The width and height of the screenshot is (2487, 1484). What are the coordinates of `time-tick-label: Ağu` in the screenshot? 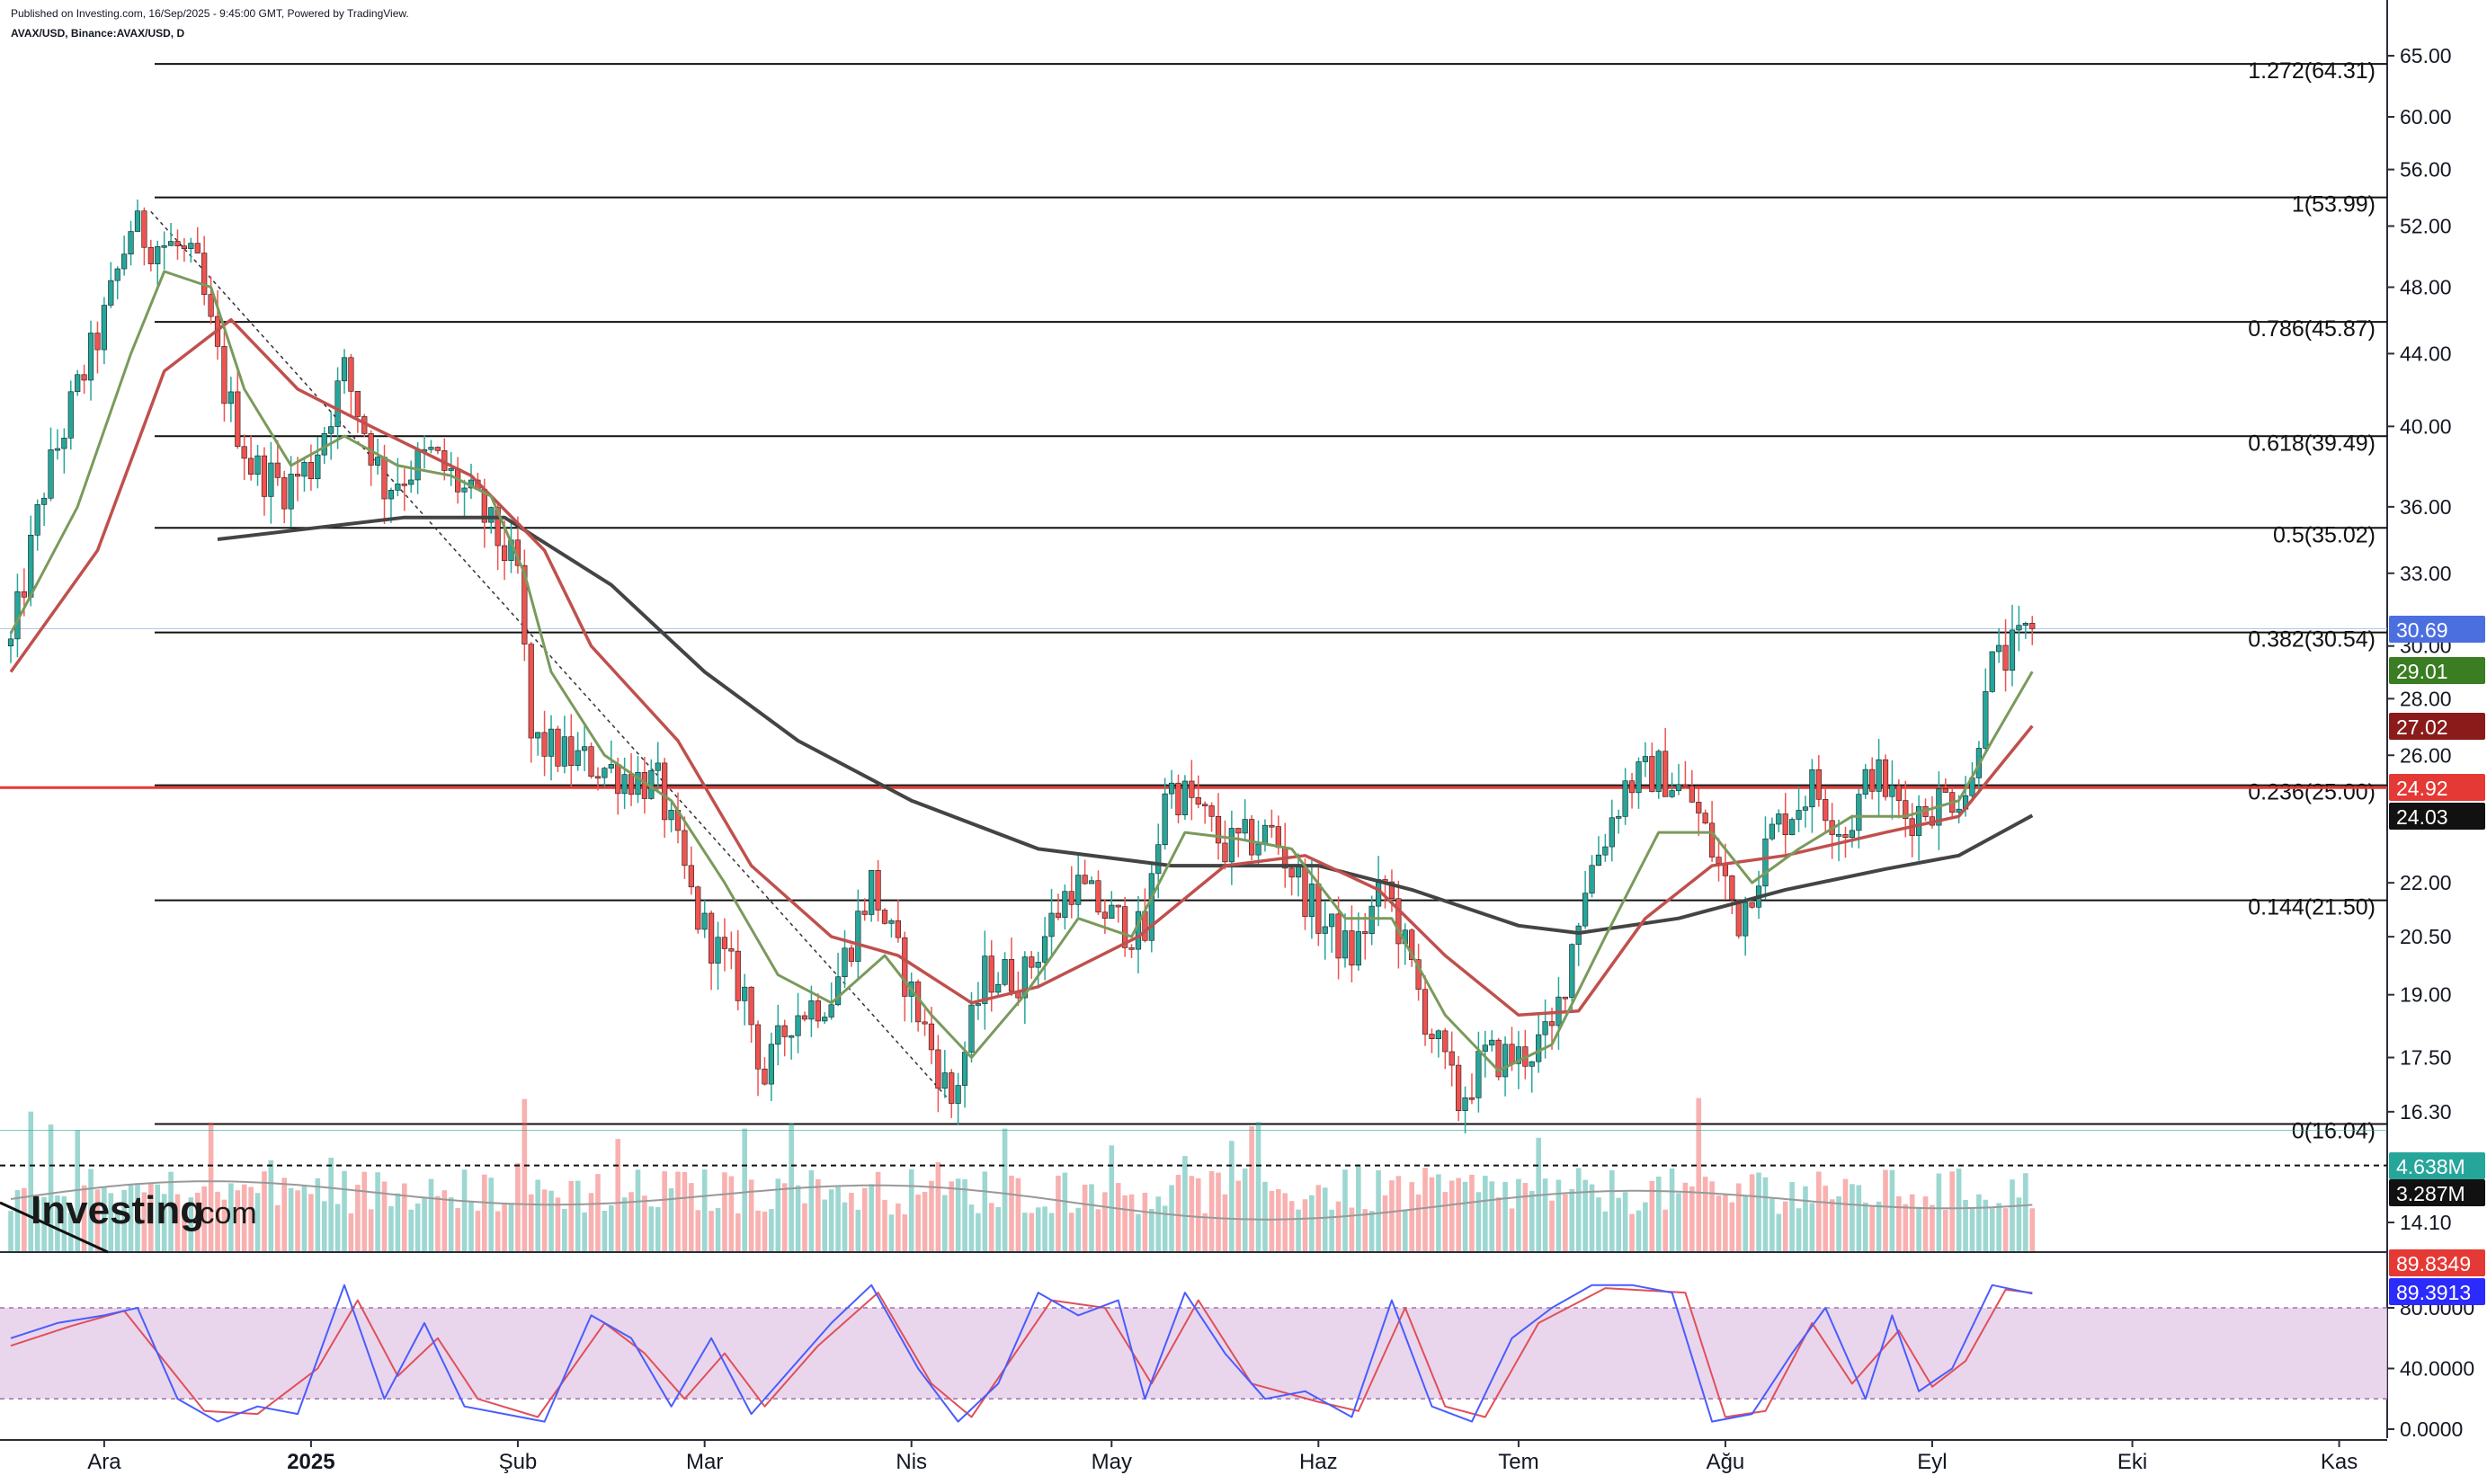 It's located at (1726, 1462).